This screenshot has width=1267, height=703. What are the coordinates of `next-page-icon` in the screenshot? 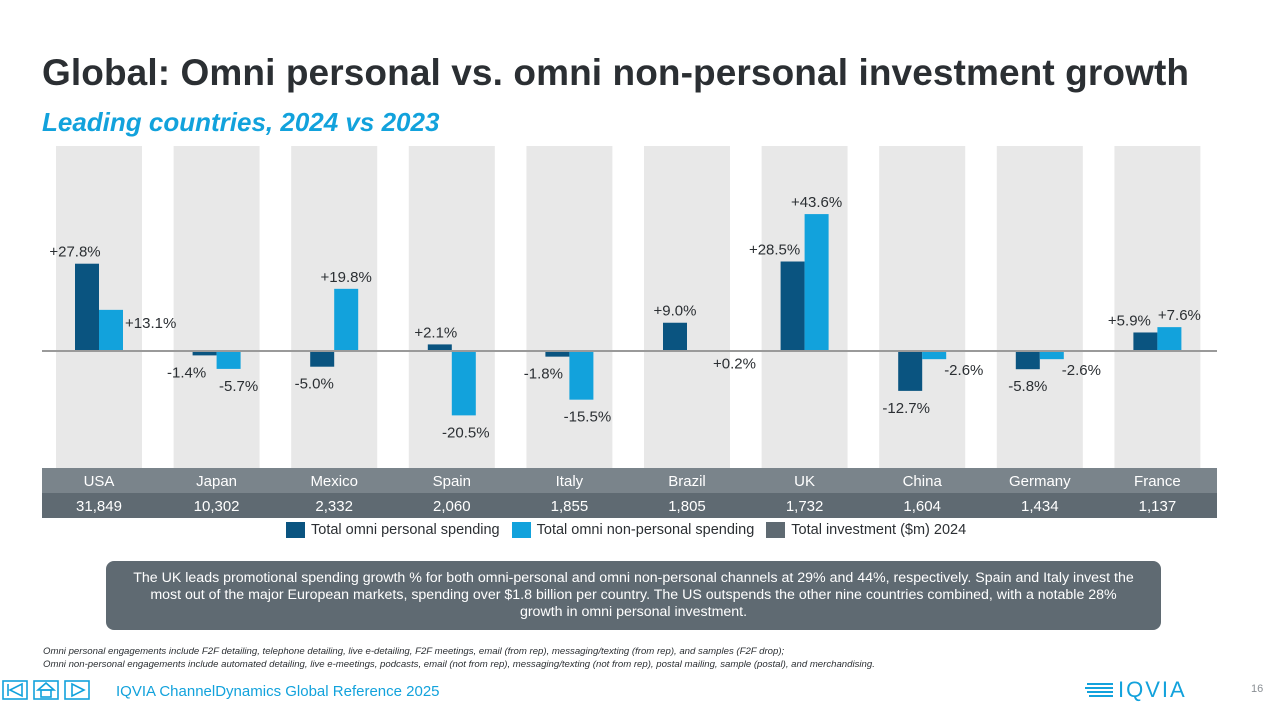 It's located at (77, 690).